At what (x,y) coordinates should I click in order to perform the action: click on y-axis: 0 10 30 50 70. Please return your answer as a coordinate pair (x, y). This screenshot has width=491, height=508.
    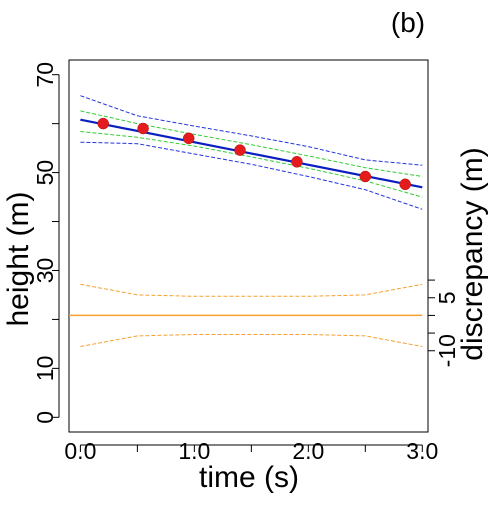
    Looking at the image, I should click on (46, 243).